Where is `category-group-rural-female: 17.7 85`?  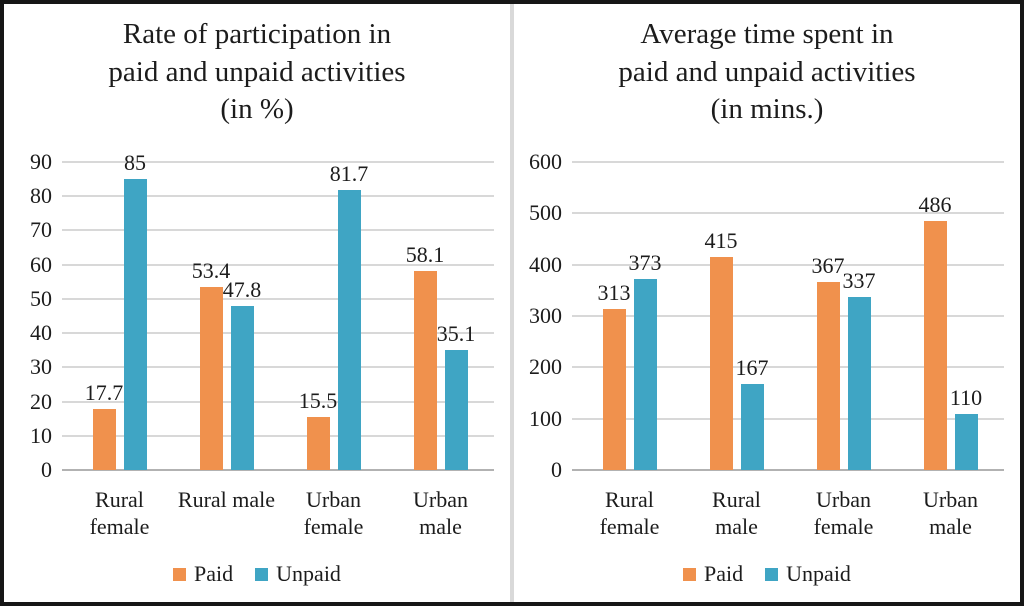 category-group-rural-female: 17.7 85 is located at coordinates (119, 311).